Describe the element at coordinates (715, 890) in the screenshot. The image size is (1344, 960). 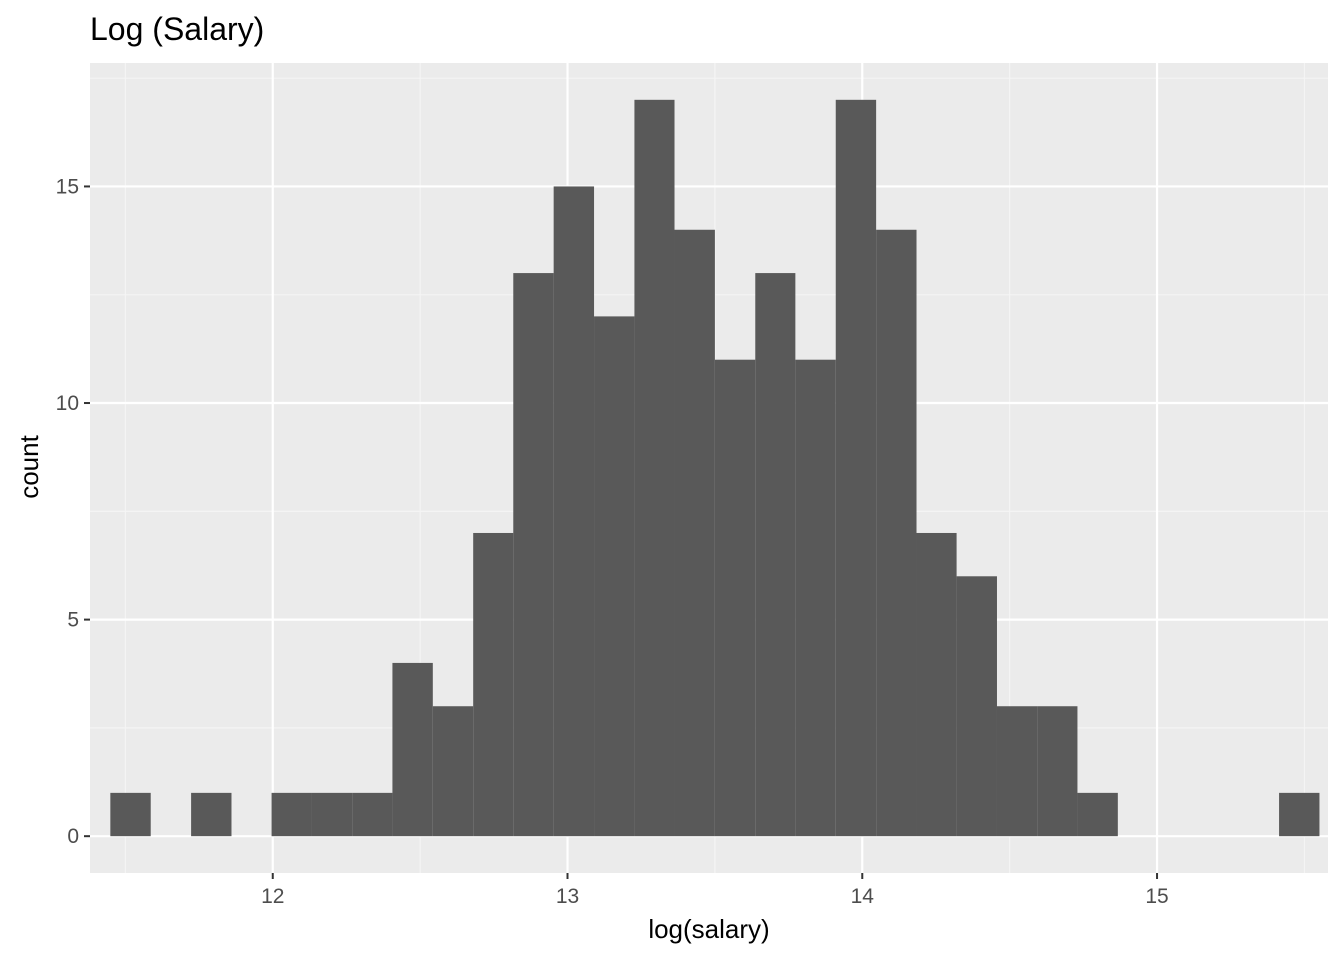
I see `x-axis-ticks: 12 13 14 15` at that location.